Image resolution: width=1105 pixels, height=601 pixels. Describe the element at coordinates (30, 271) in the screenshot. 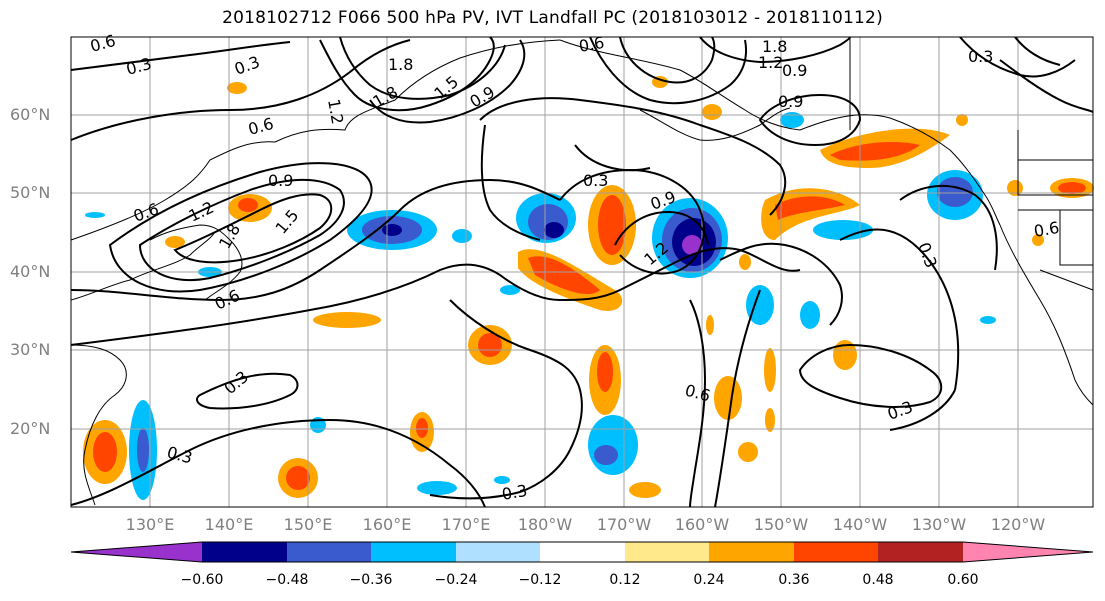

I see `lat-label: 40°N` at that location.